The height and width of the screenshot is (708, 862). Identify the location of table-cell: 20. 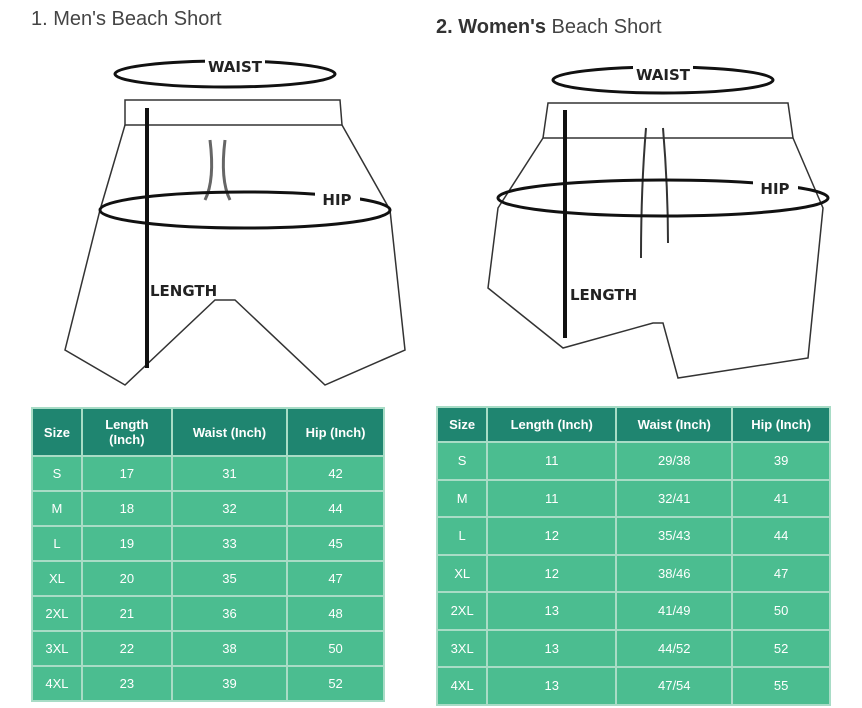
(126, 578).